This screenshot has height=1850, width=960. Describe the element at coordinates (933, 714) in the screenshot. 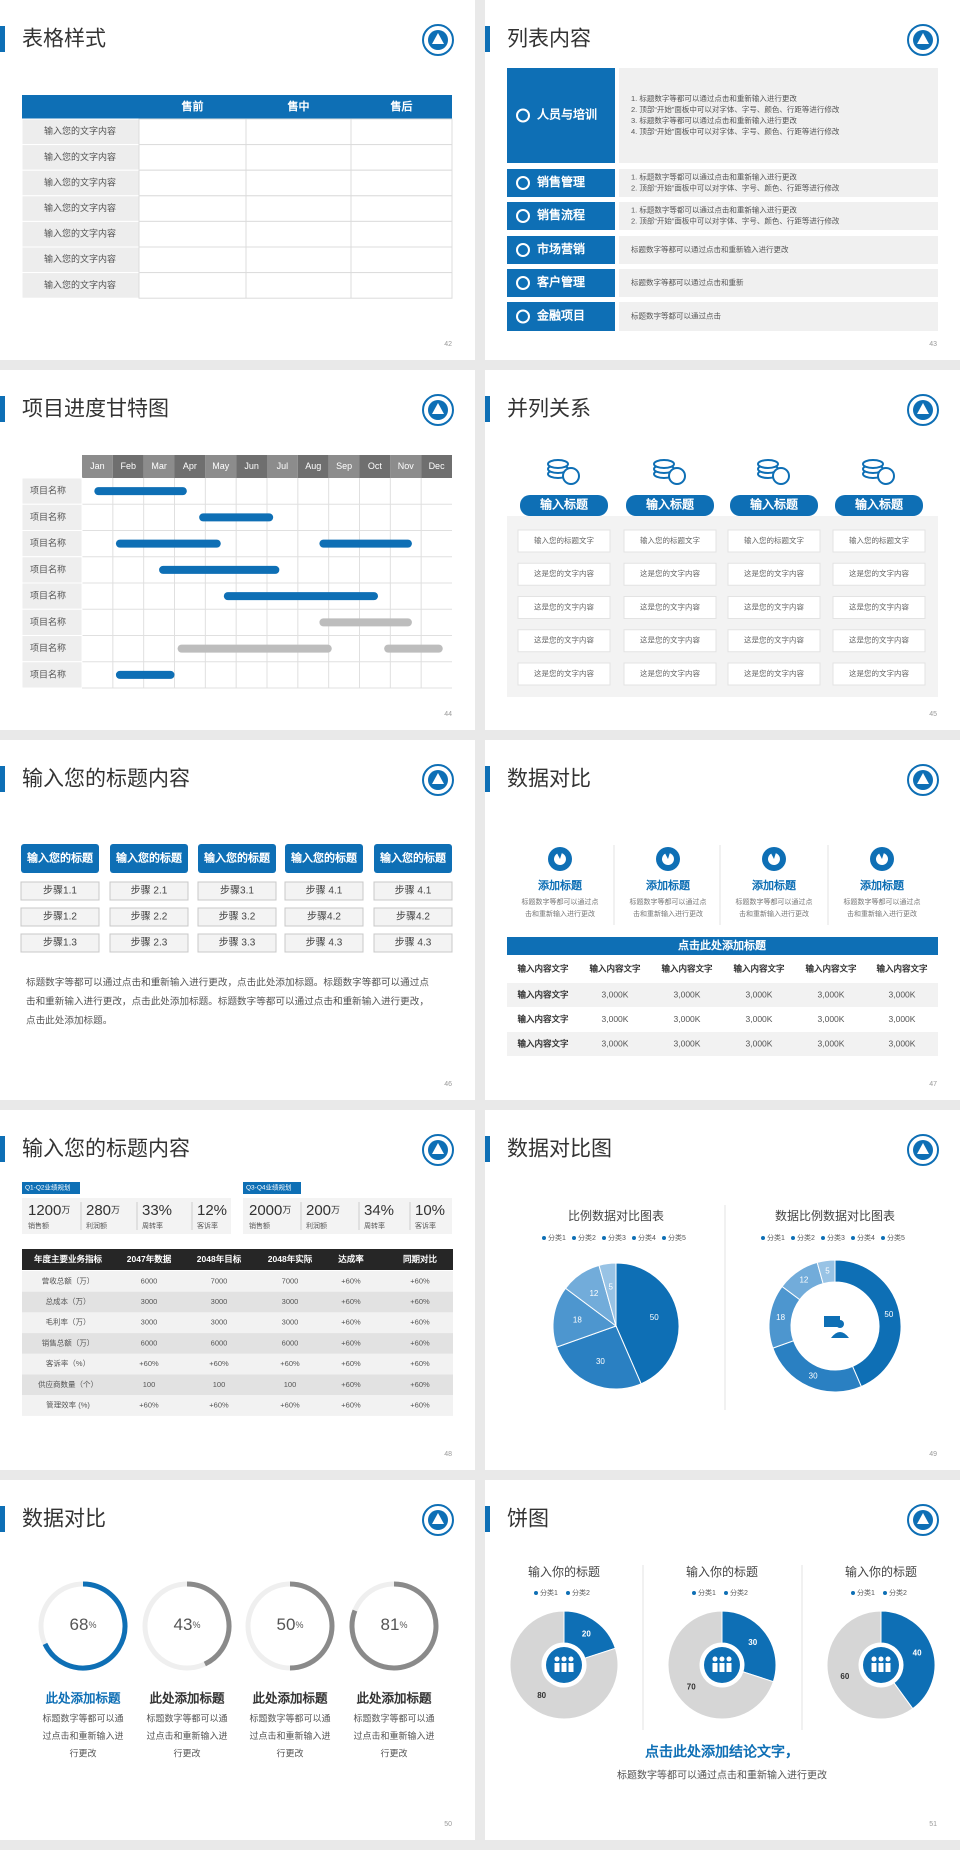

I see `page-number: 45` at that location.